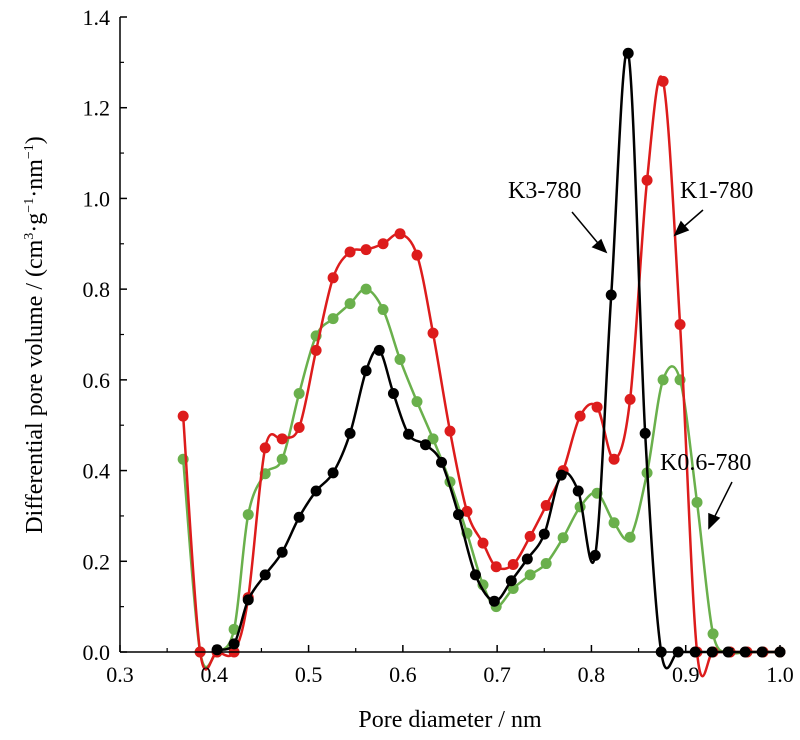 The height and width of the screenshot is (740, 800). Describe the element at coordinates (97, 17) in the screenshot. I see `y-tick-label: 1.4` at that location.